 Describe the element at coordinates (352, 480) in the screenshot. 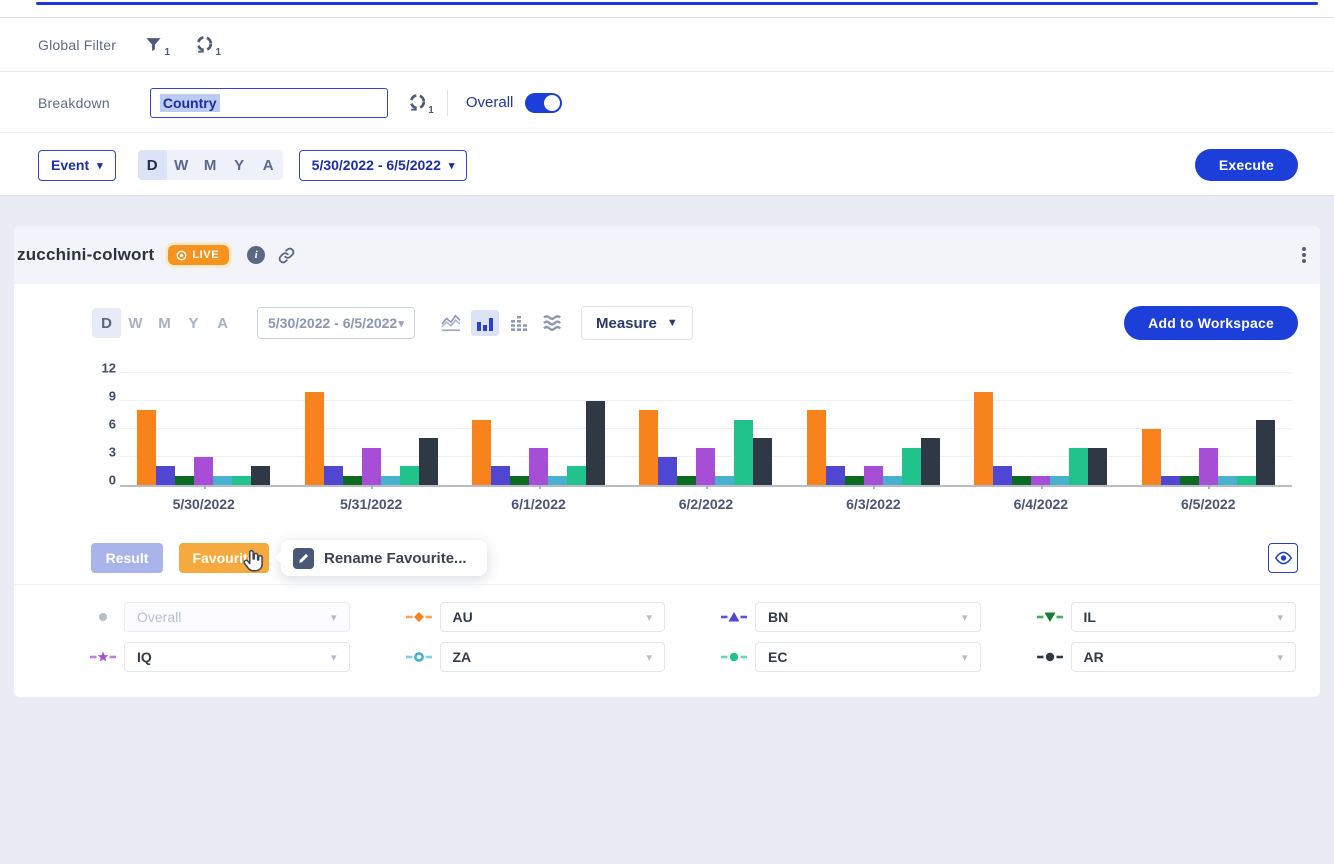

I see `bar-IL-5/31/2022` at that location.